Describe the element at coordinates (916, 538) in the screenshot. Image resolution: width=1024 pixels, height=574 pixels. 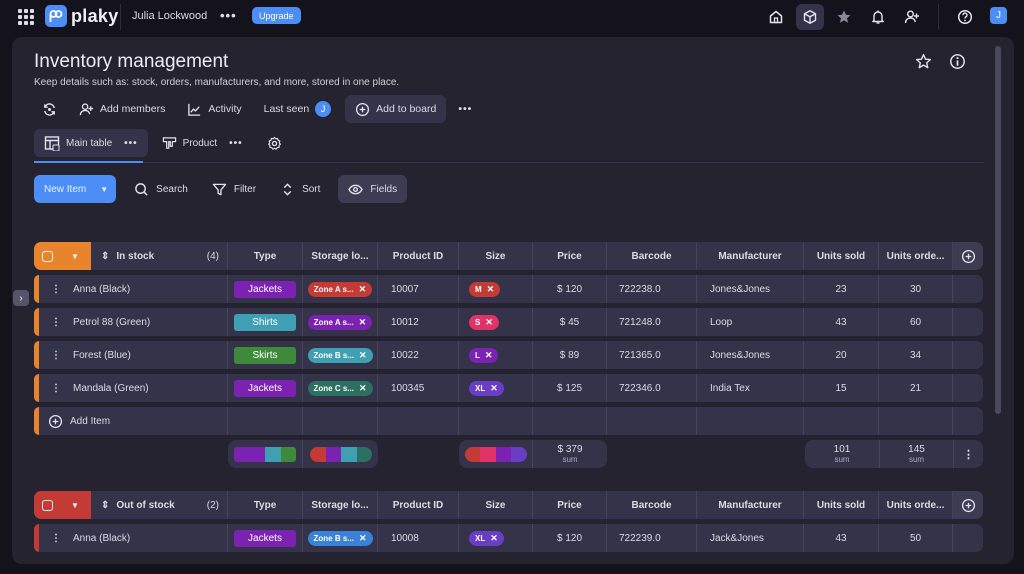
I see `units-ordered-cell: 50` at that location.